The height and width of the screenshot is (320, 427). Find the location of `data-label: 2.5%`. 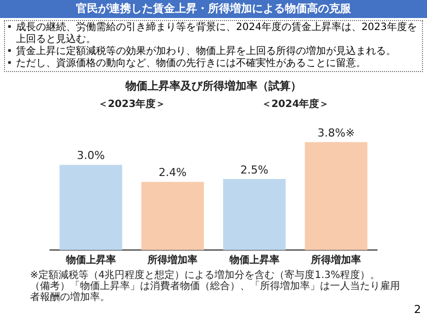

data-label: 2.5% is located at coordinates (254, 169).